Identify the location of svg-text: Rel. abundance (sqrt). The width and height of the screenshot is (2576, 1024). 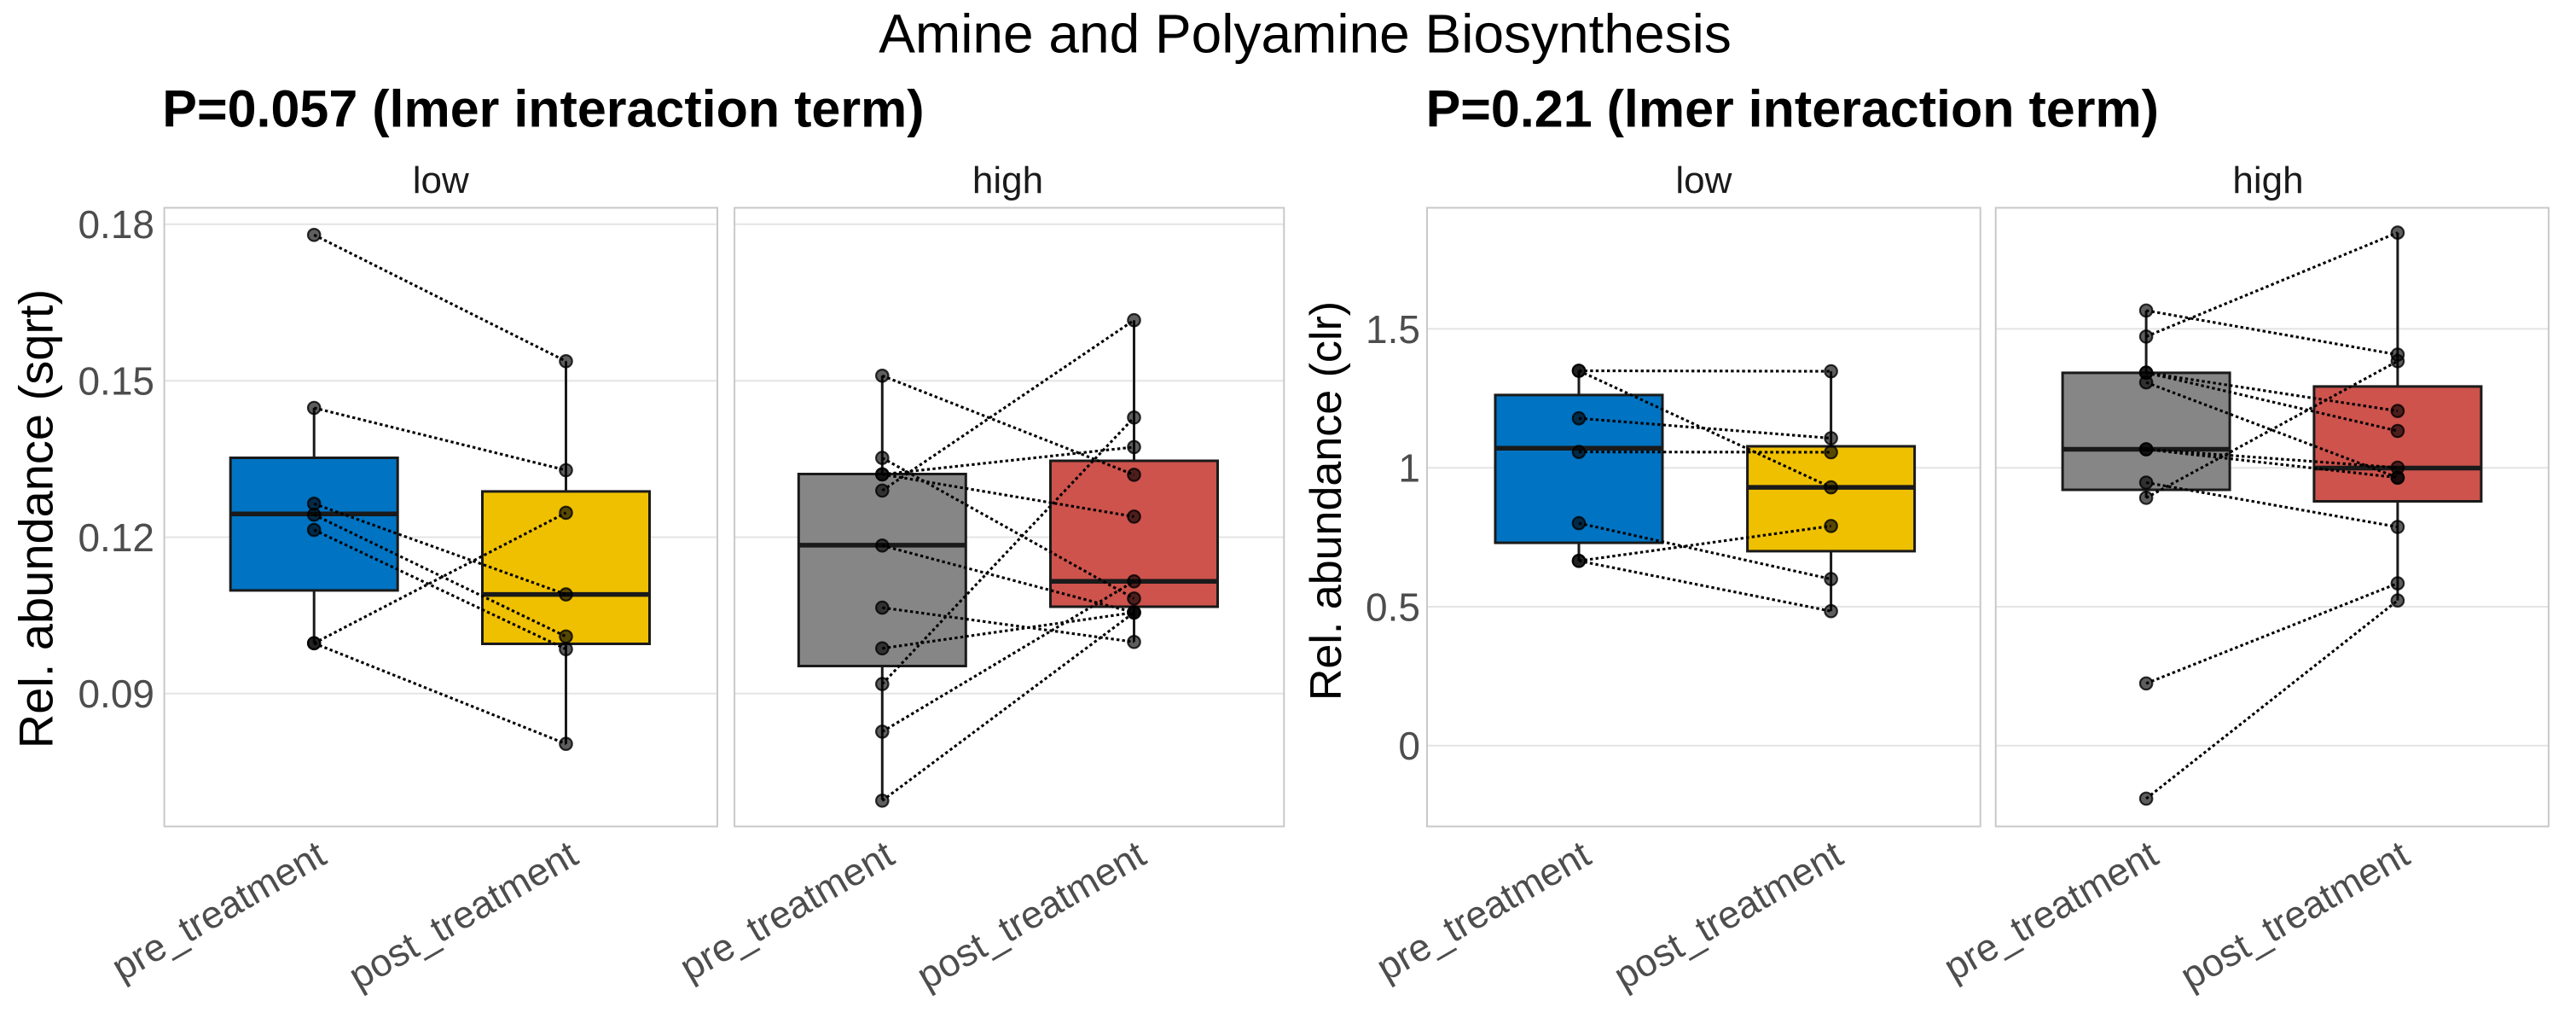
(36, 519).